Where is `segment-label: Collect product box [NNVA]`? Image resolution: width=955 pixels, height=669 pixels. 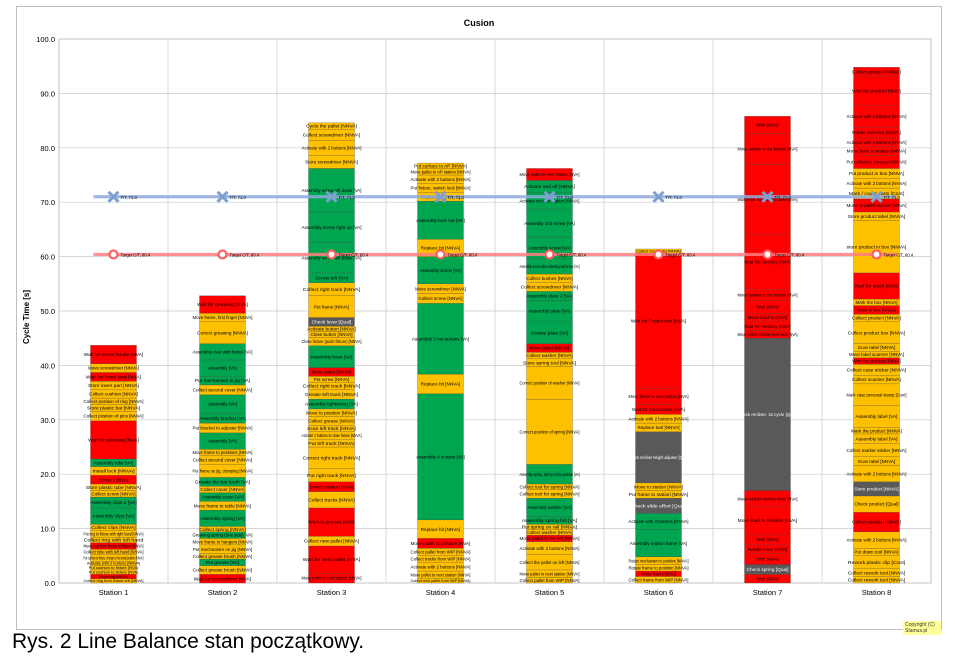 segment-label: Collect product box [NNVA] is located at coordinates (876, 332).